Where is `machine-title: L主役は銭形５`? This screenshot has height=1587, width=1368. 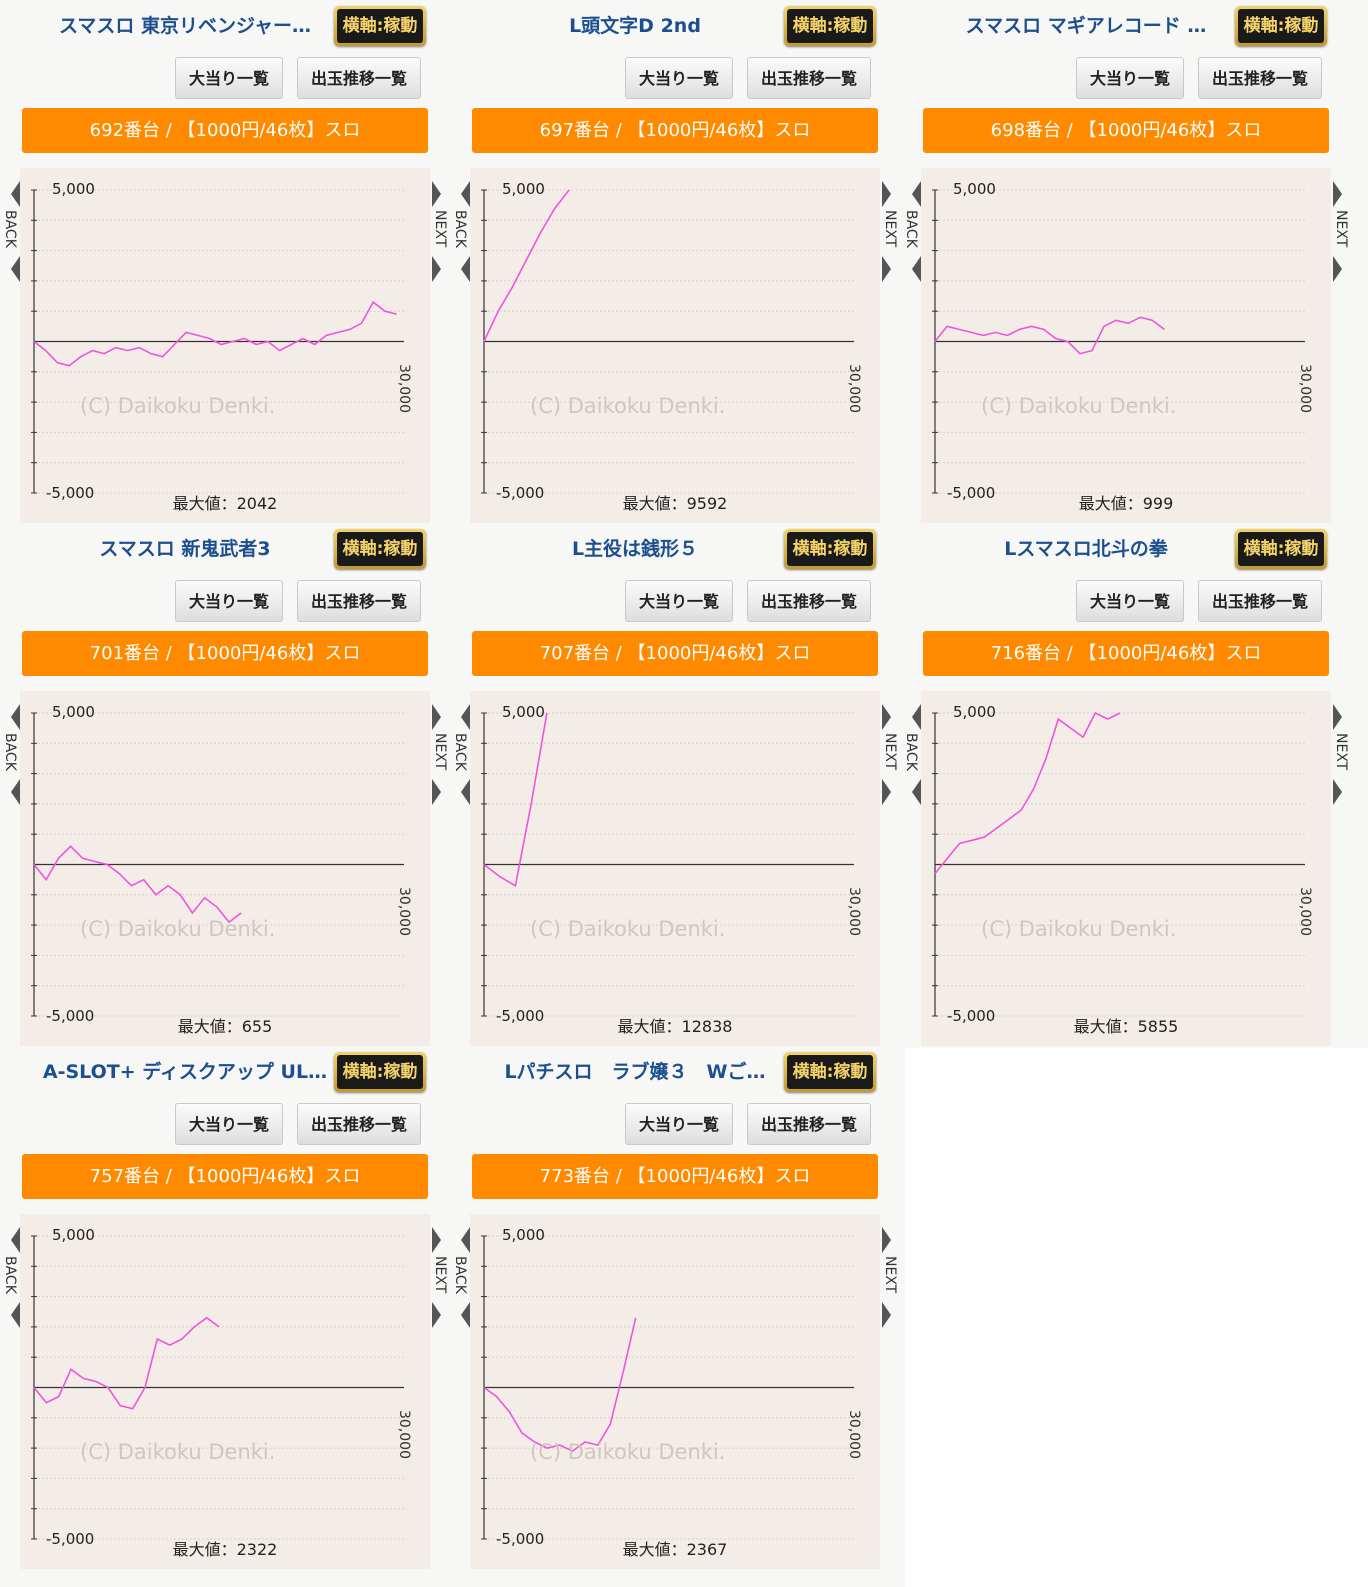 machine-title: L主役は銭形５ is located at coordinates (635, 549).